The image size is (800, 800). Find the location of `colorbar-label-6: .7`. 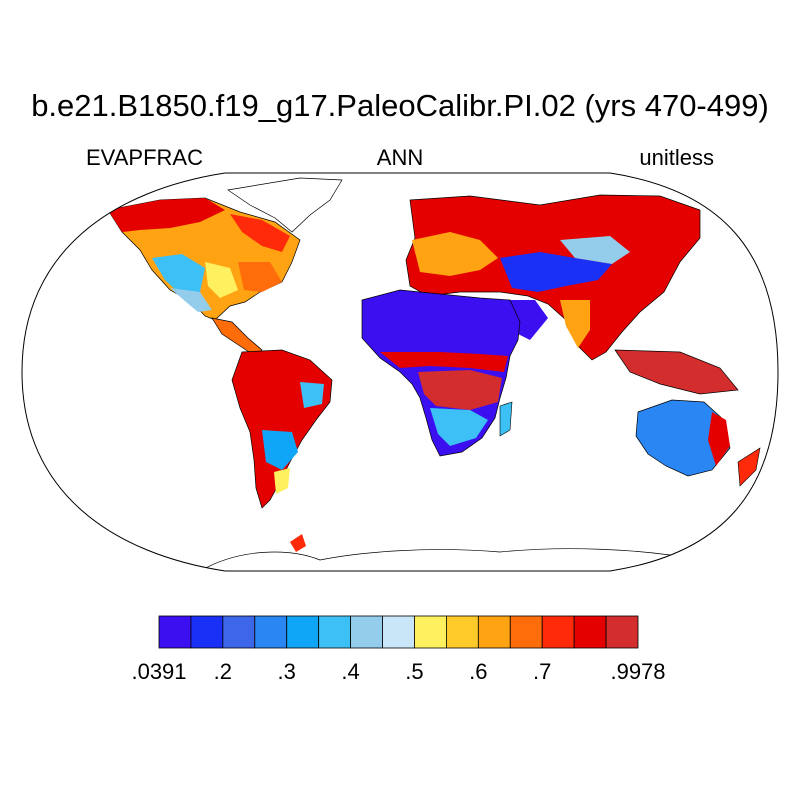

colorbar-label-6: .7 is located at coordinates (542, 671).